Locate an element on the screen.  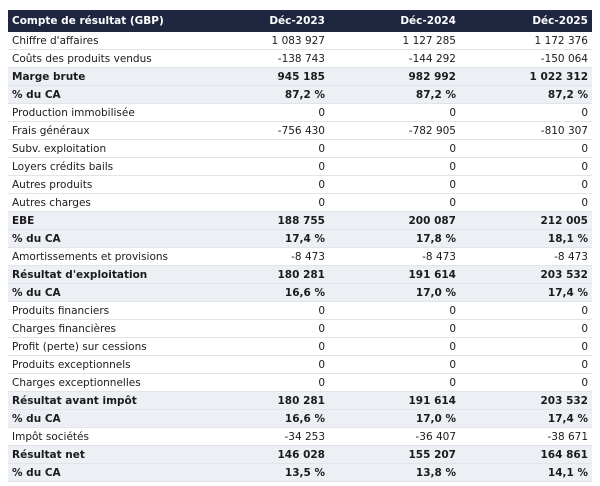
table-row: % du CA 17,4 % 17,8 % 18,1 % is located at coordinates (300, 238).